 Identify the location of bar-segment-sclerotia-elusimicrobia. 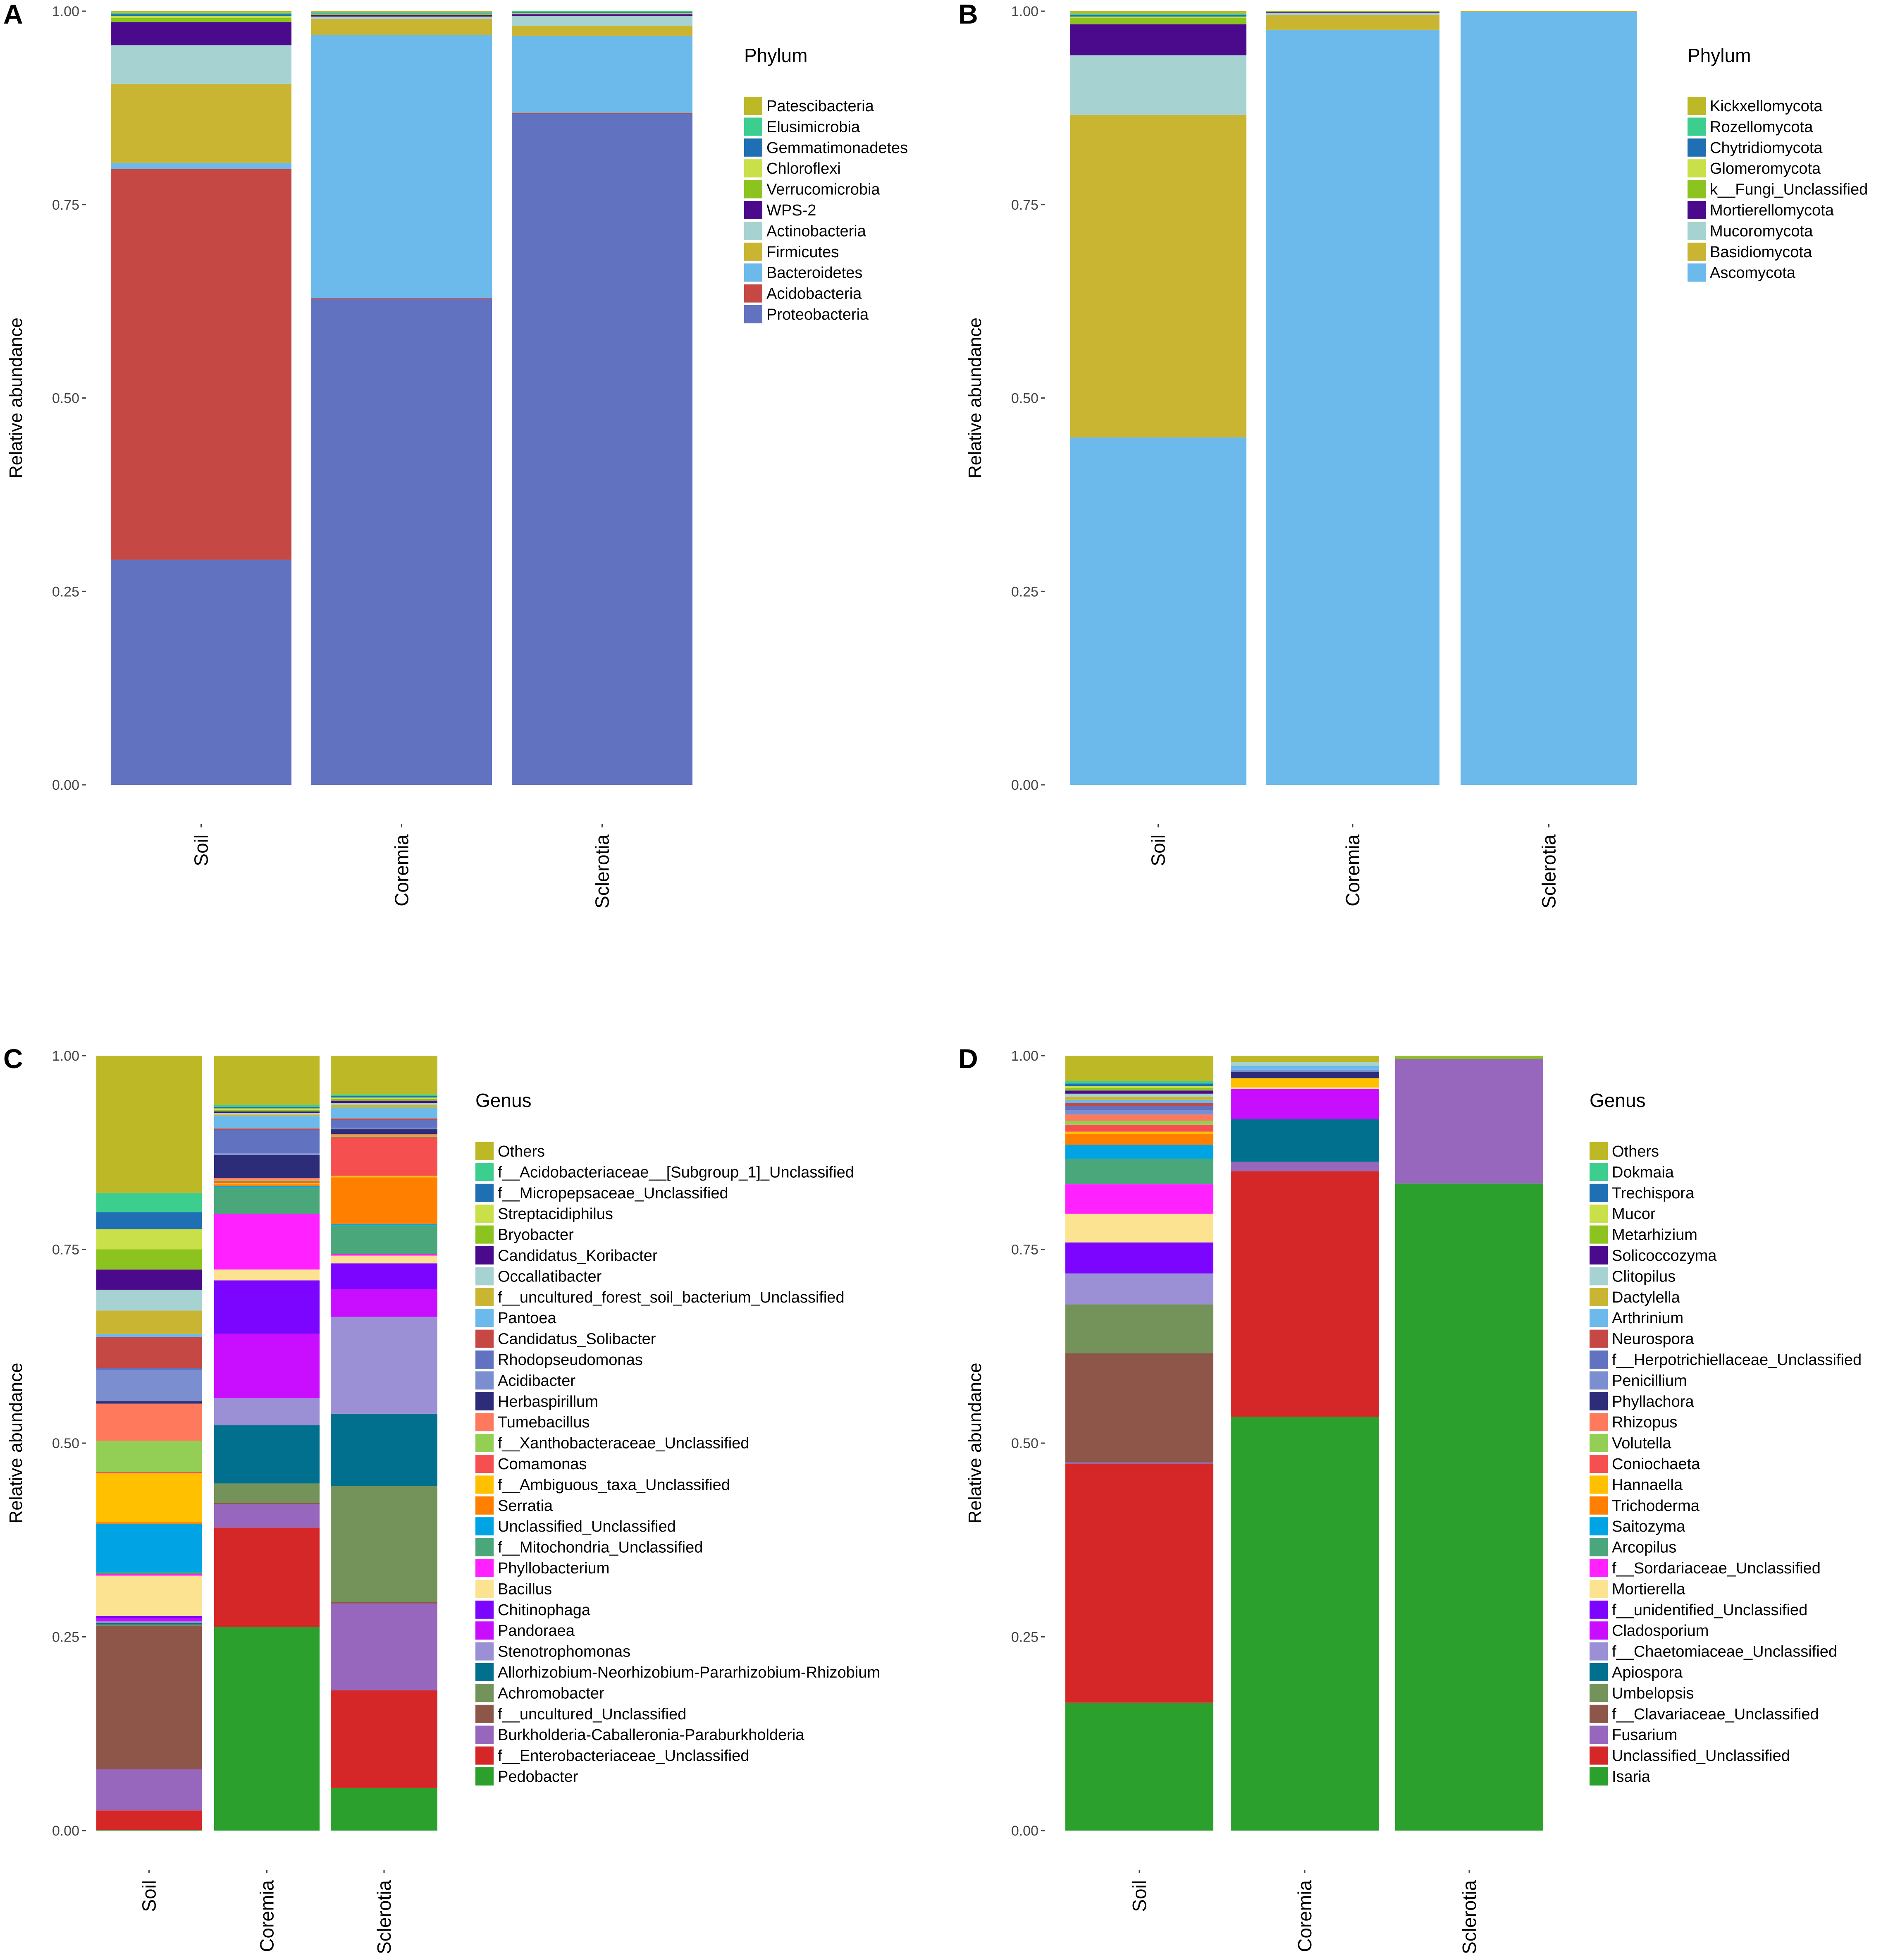
(602, 11).